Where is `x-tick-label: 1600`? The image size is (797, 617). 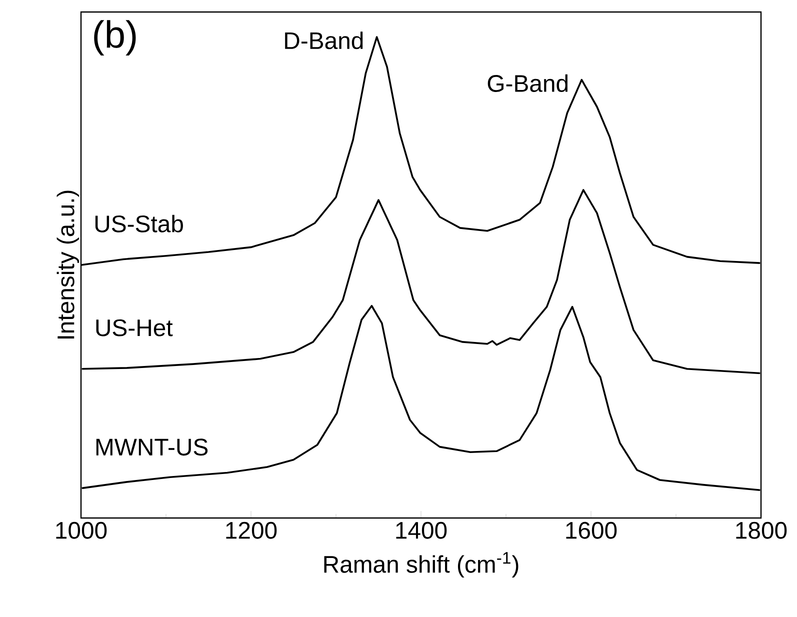 x-tick-label: 1600 is located at coordinates (591, 530).